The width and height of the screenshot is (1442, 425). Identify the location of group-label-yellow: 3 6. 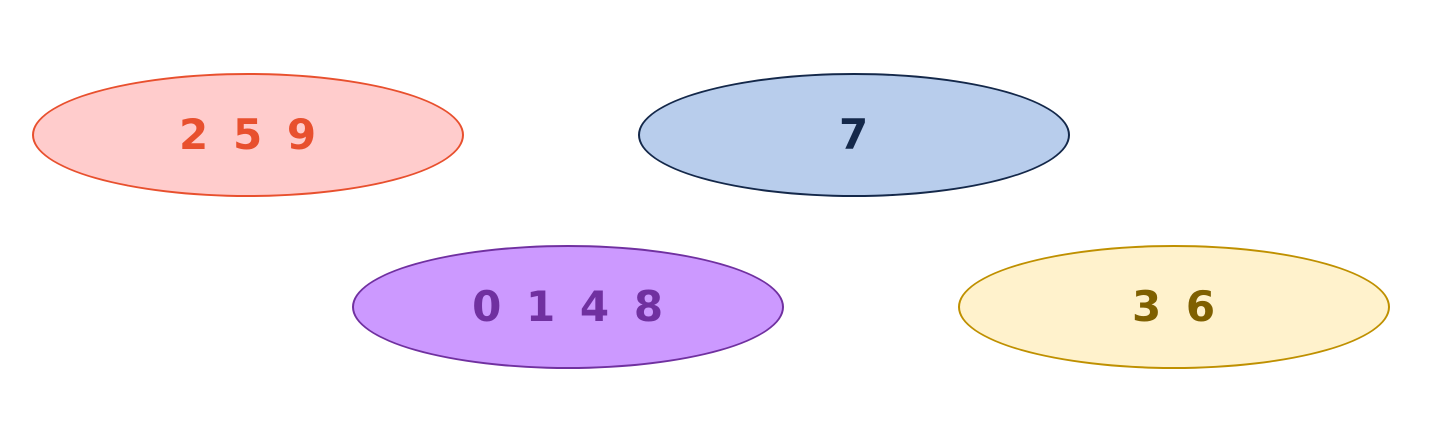
(1174, 306).